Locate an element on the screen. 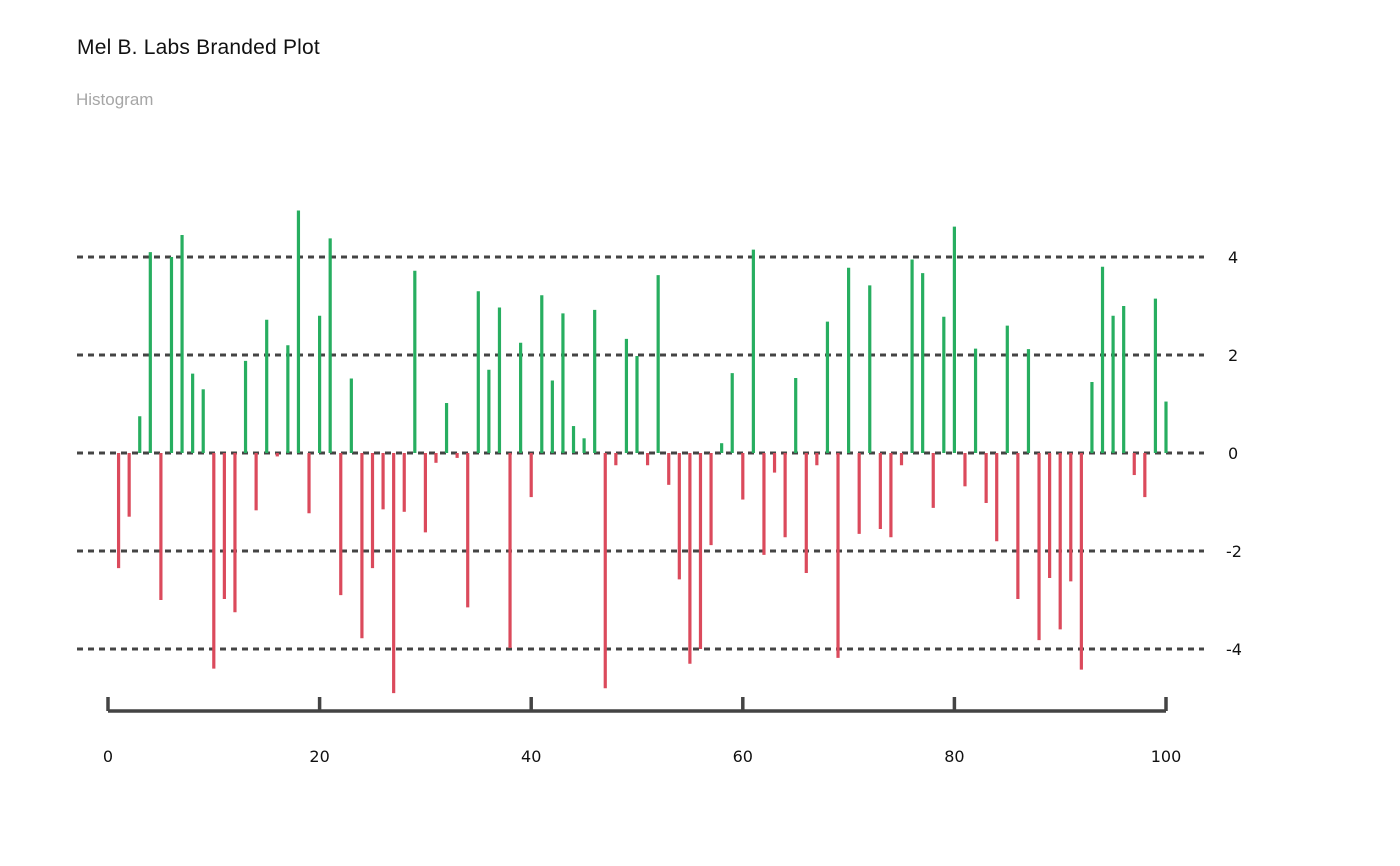 The width and height of the screenshot is (1400, 866). x-axis is located at coordinates (637, 705).